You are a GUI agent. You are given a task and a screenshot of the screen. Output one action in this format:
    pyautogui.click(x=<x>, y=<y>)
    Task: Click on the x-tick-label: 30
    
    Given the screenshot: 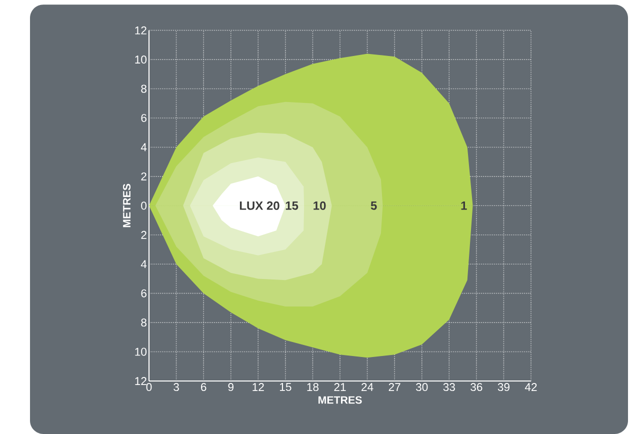 What is the action you would take?
    pyautogui.click(x=422, y=387)
    